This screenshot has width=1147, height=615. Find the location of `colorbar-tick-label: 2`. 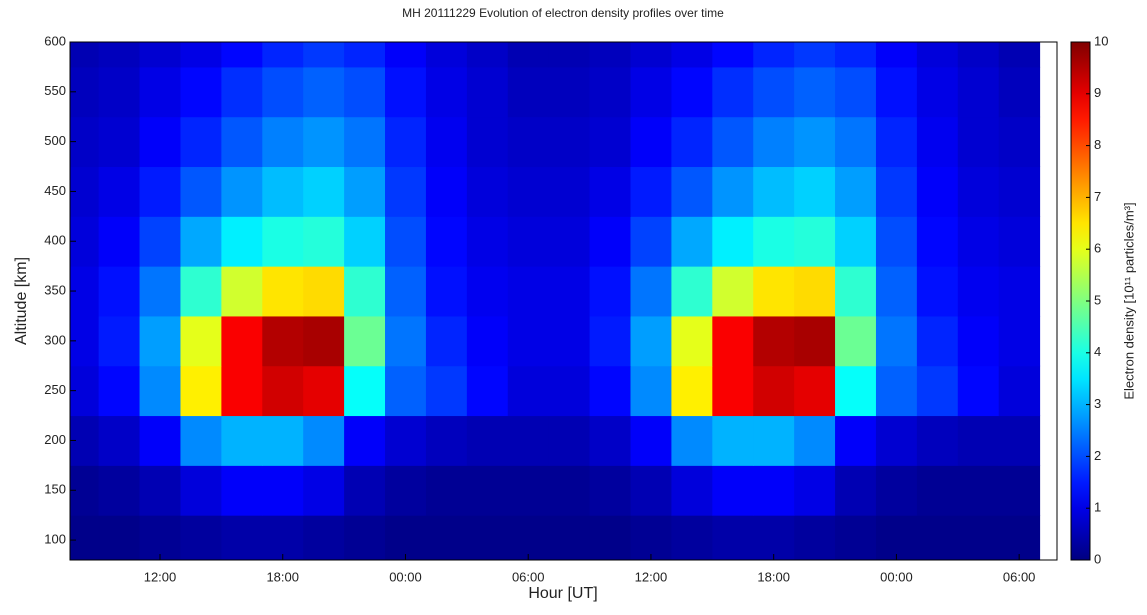

colorbar-tick-label: 2 is located at coordinates (1097, 455).